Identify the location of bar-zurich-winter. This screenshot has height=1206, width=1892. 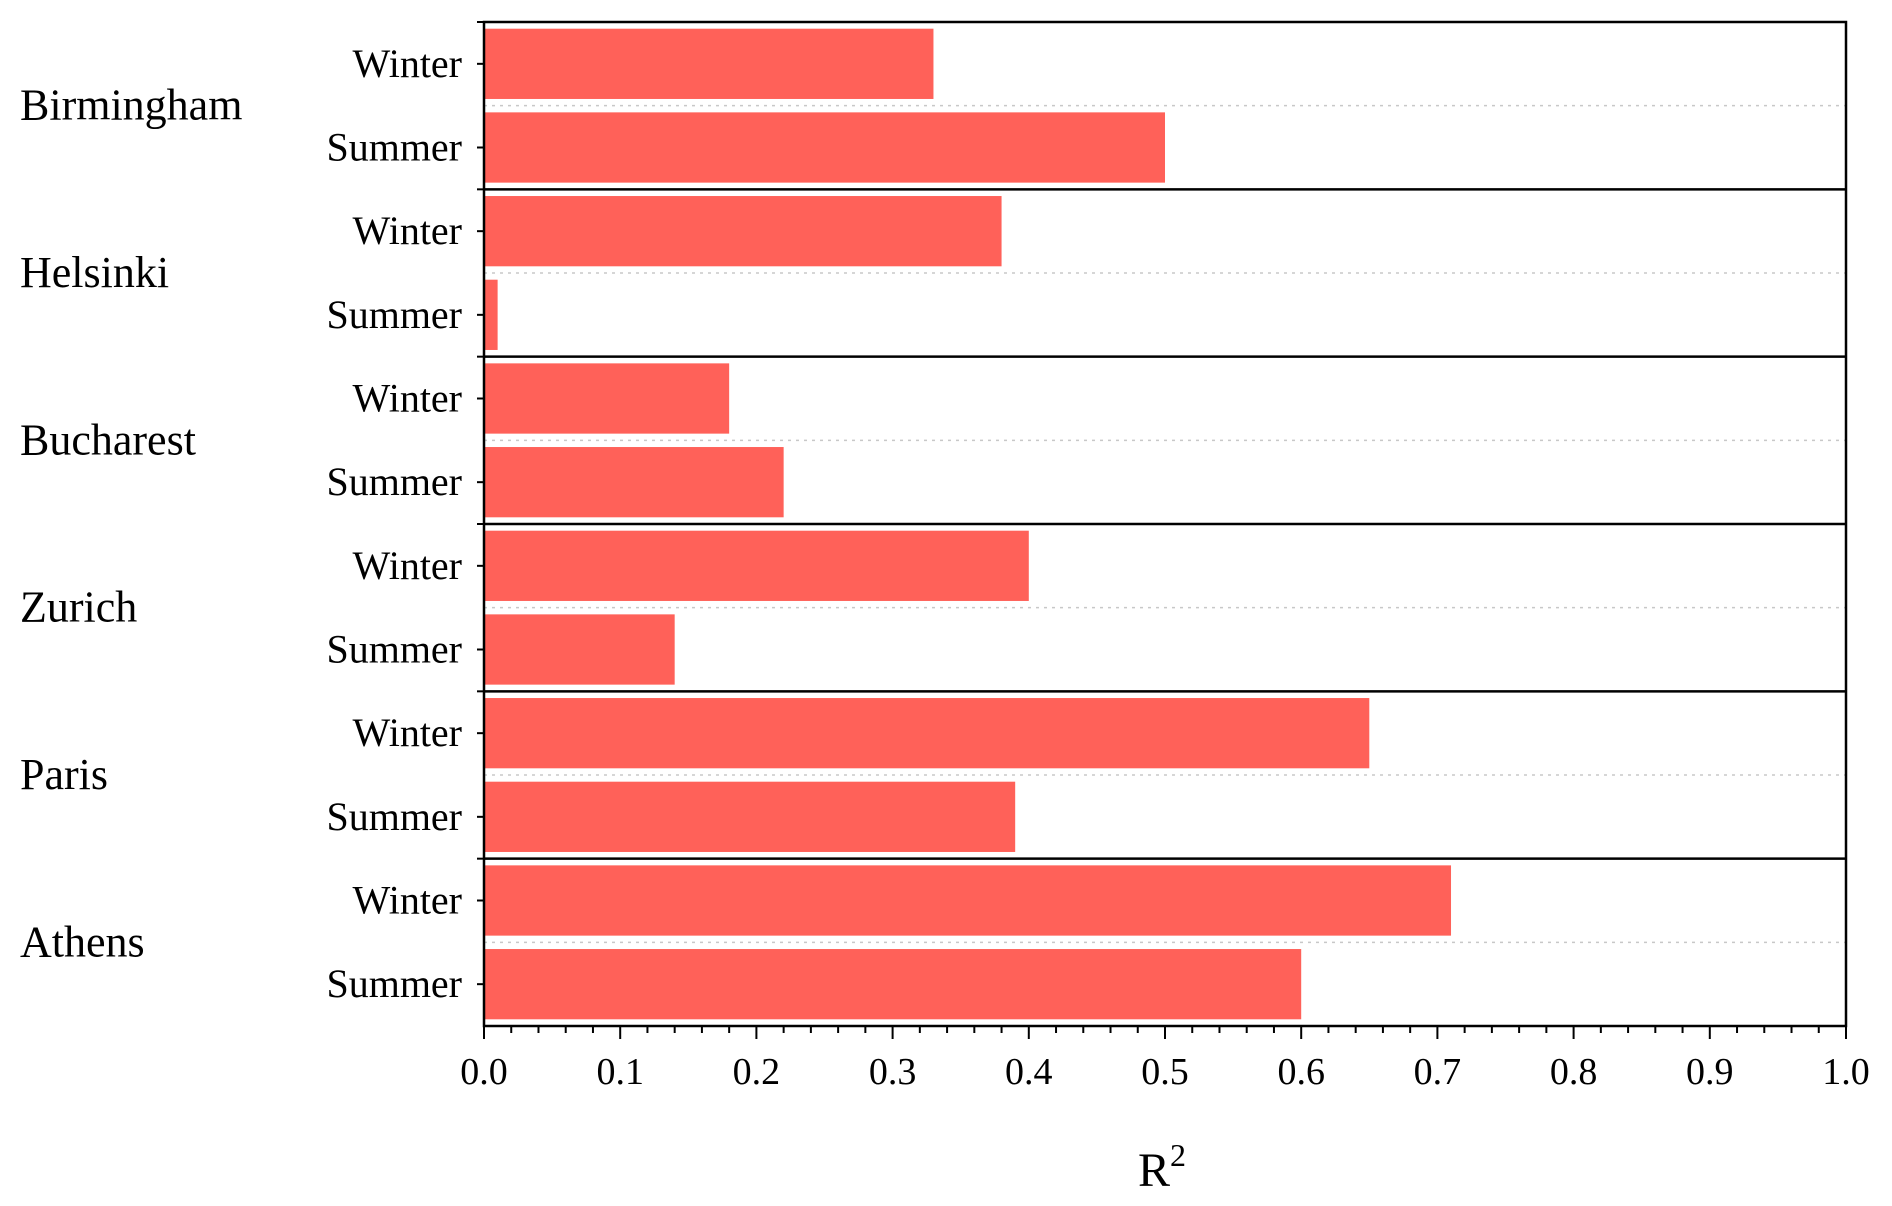
(756, 565).